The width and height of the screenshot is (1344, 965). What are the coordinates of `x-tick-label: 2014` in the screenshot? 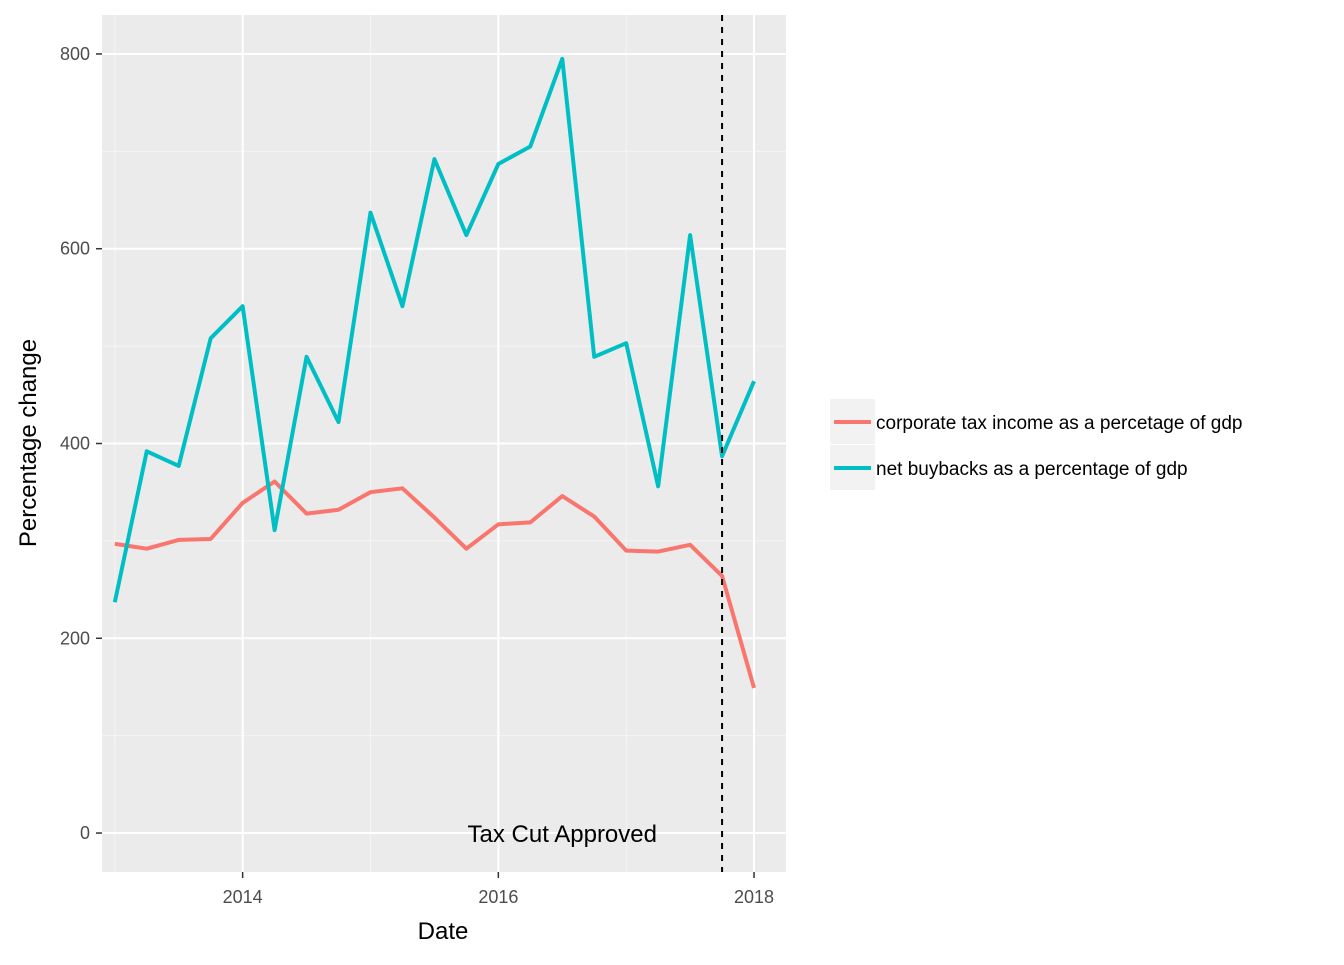 It's located at (243, 897).